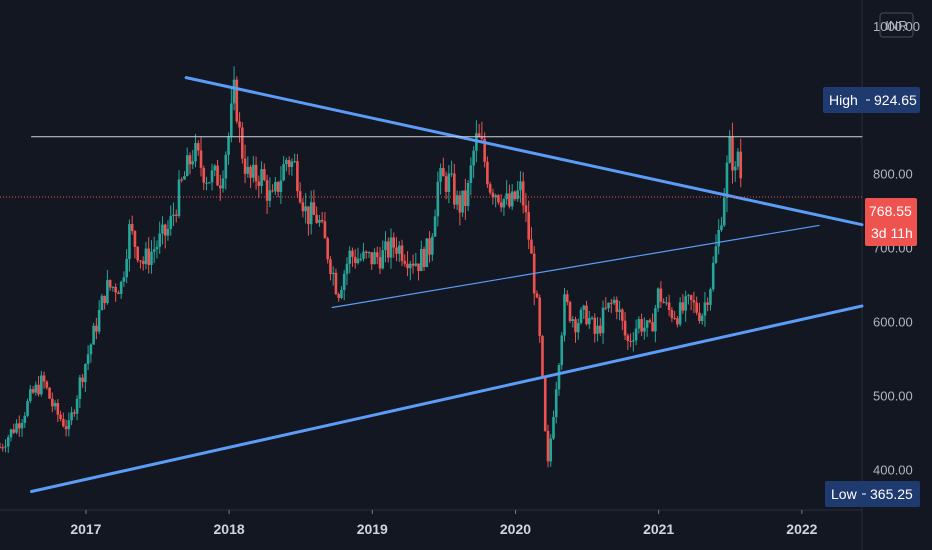  What do you see at coordinates (85, 529) in the screenshot?
I see `time-tick-label: 2017` at bounding box center [85, 529].